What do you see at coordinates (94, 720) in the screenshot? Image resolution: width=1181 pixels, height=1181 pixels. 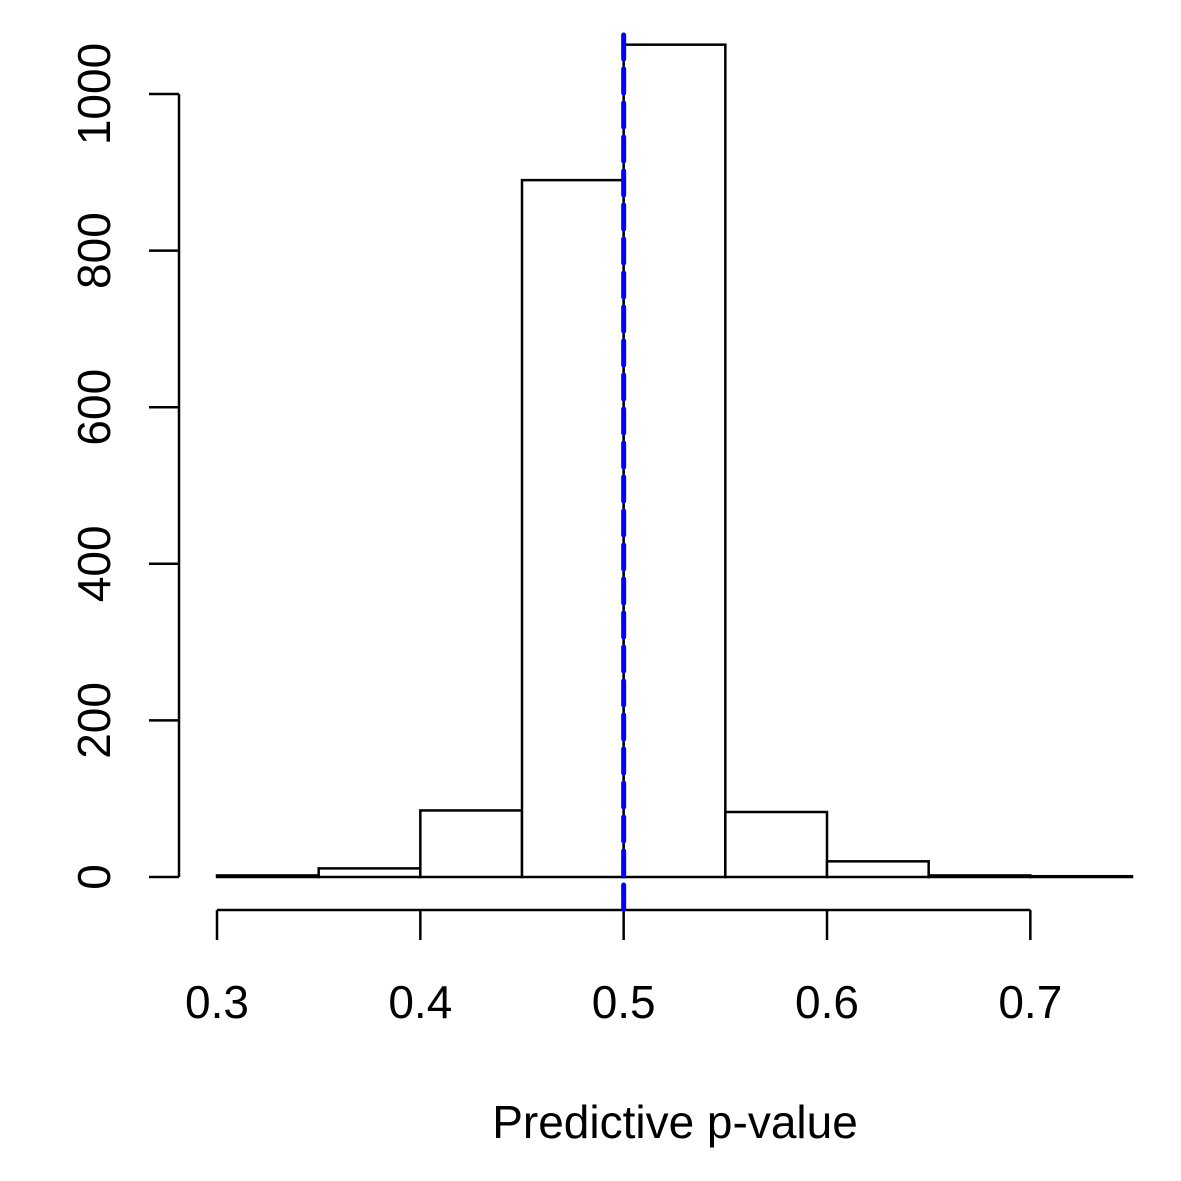 I see `y-tick-label-200: 200` at bounding box center [94, 720].